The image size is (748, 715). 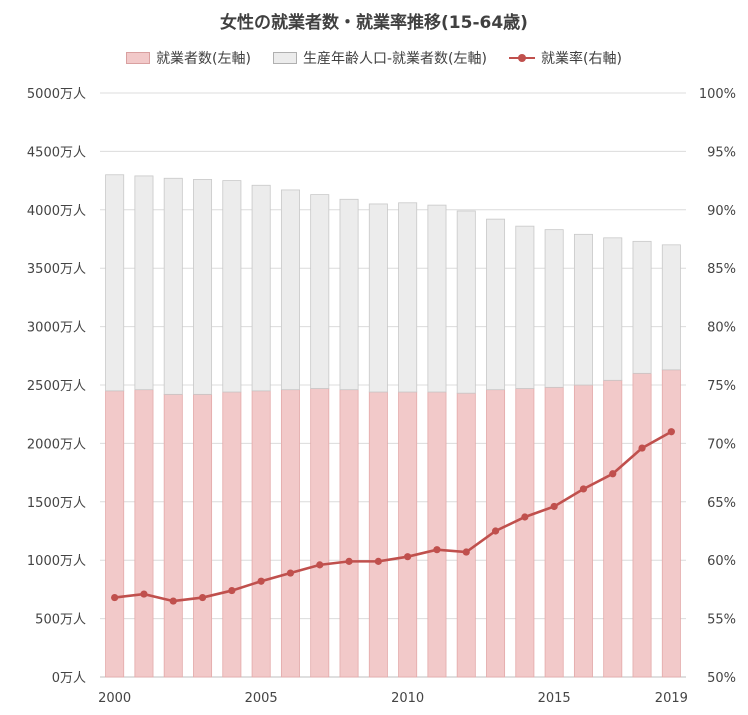 What do you see at coordinates (56, 152) in the screenshot?
I see `y-left-tick-label: 4500万人` at bounding box center [56, 152].